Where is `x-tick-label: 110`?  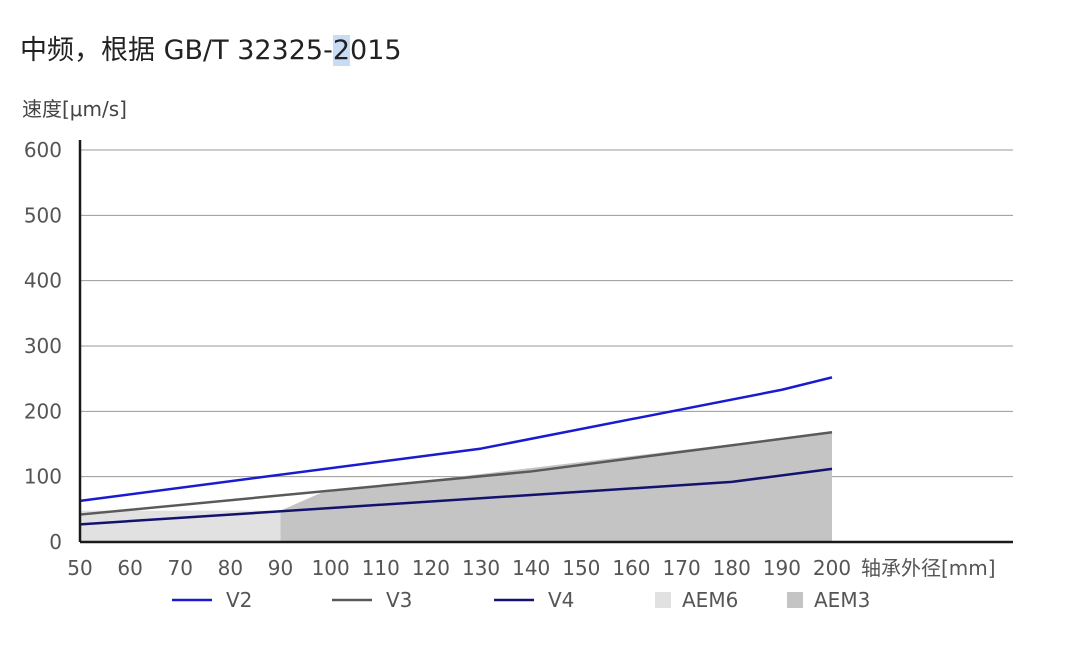
x-tick-label: 110 is located at coordinates (381, 568).